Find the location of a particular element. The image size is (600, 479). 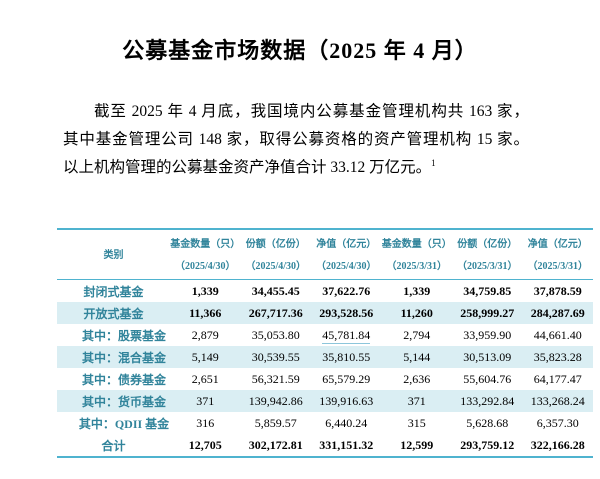

cell-value: 37,878.59 is located at coordinates (557, 290).